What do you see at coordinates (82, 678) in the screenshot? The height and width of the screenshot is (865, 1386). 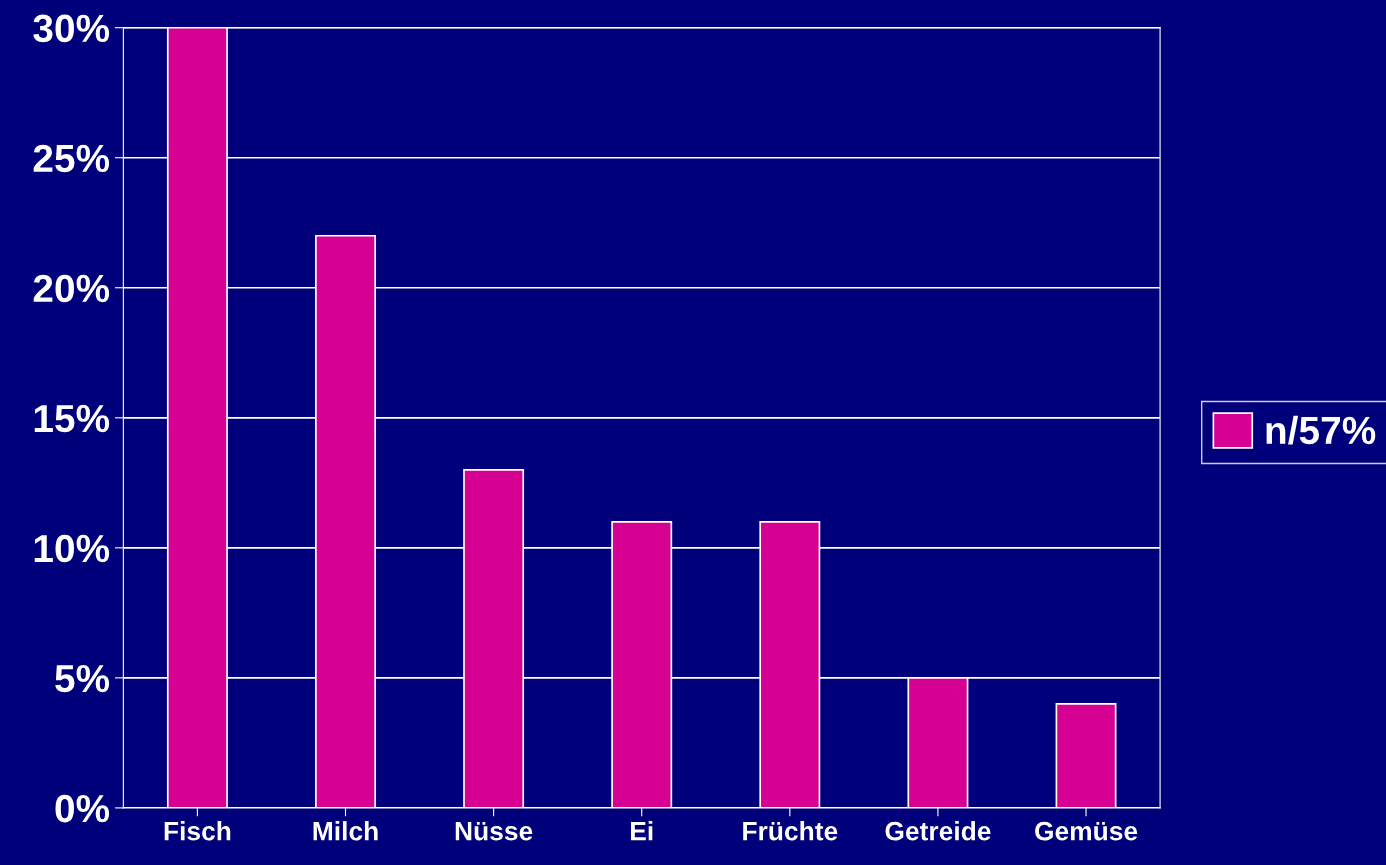 I see `y-tick-label: 5%` at bounding box center [82, 678].